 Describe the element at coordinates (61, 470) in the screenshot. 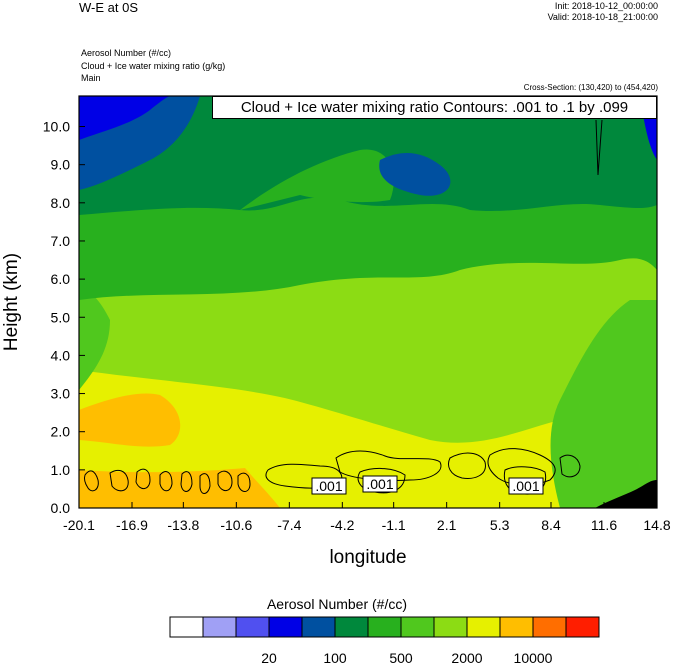

I see `y-tick-label: 1.0` at that location.